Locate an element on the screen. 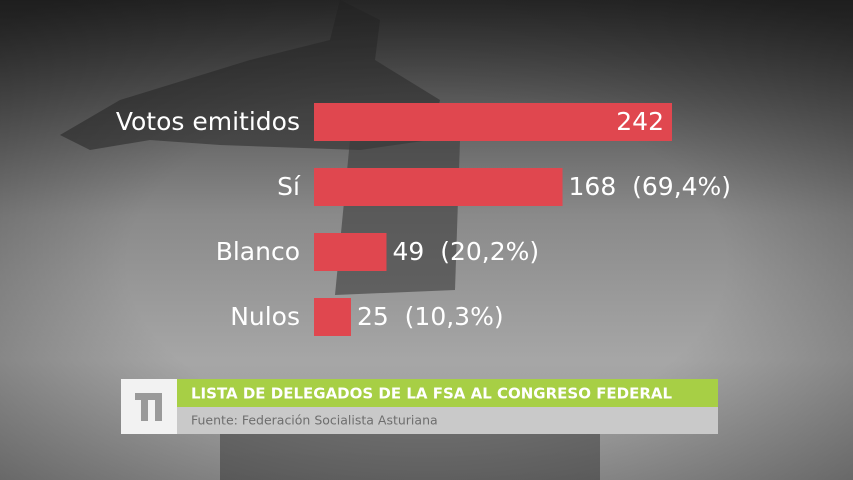 Image resolution: width=853 pixels, height=480 pixels. value-label: 49 (20,2%) is located at coordinates (465, 251).